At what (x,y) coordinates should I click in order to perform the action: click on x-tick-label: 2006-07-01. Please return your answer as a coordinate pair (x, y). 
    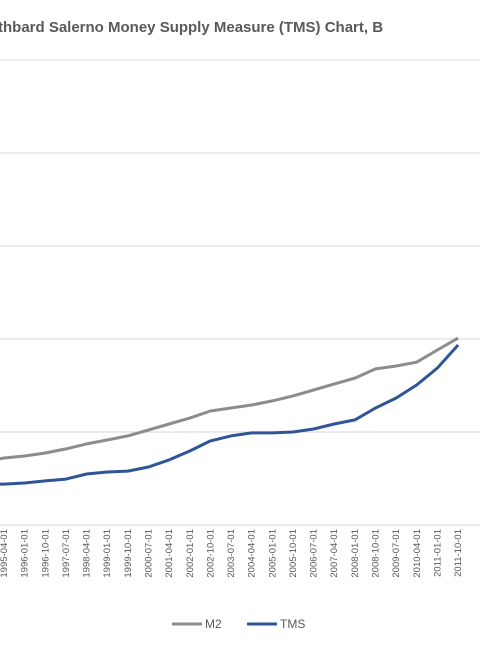
    Looking at the image, I should click on (314, 553).